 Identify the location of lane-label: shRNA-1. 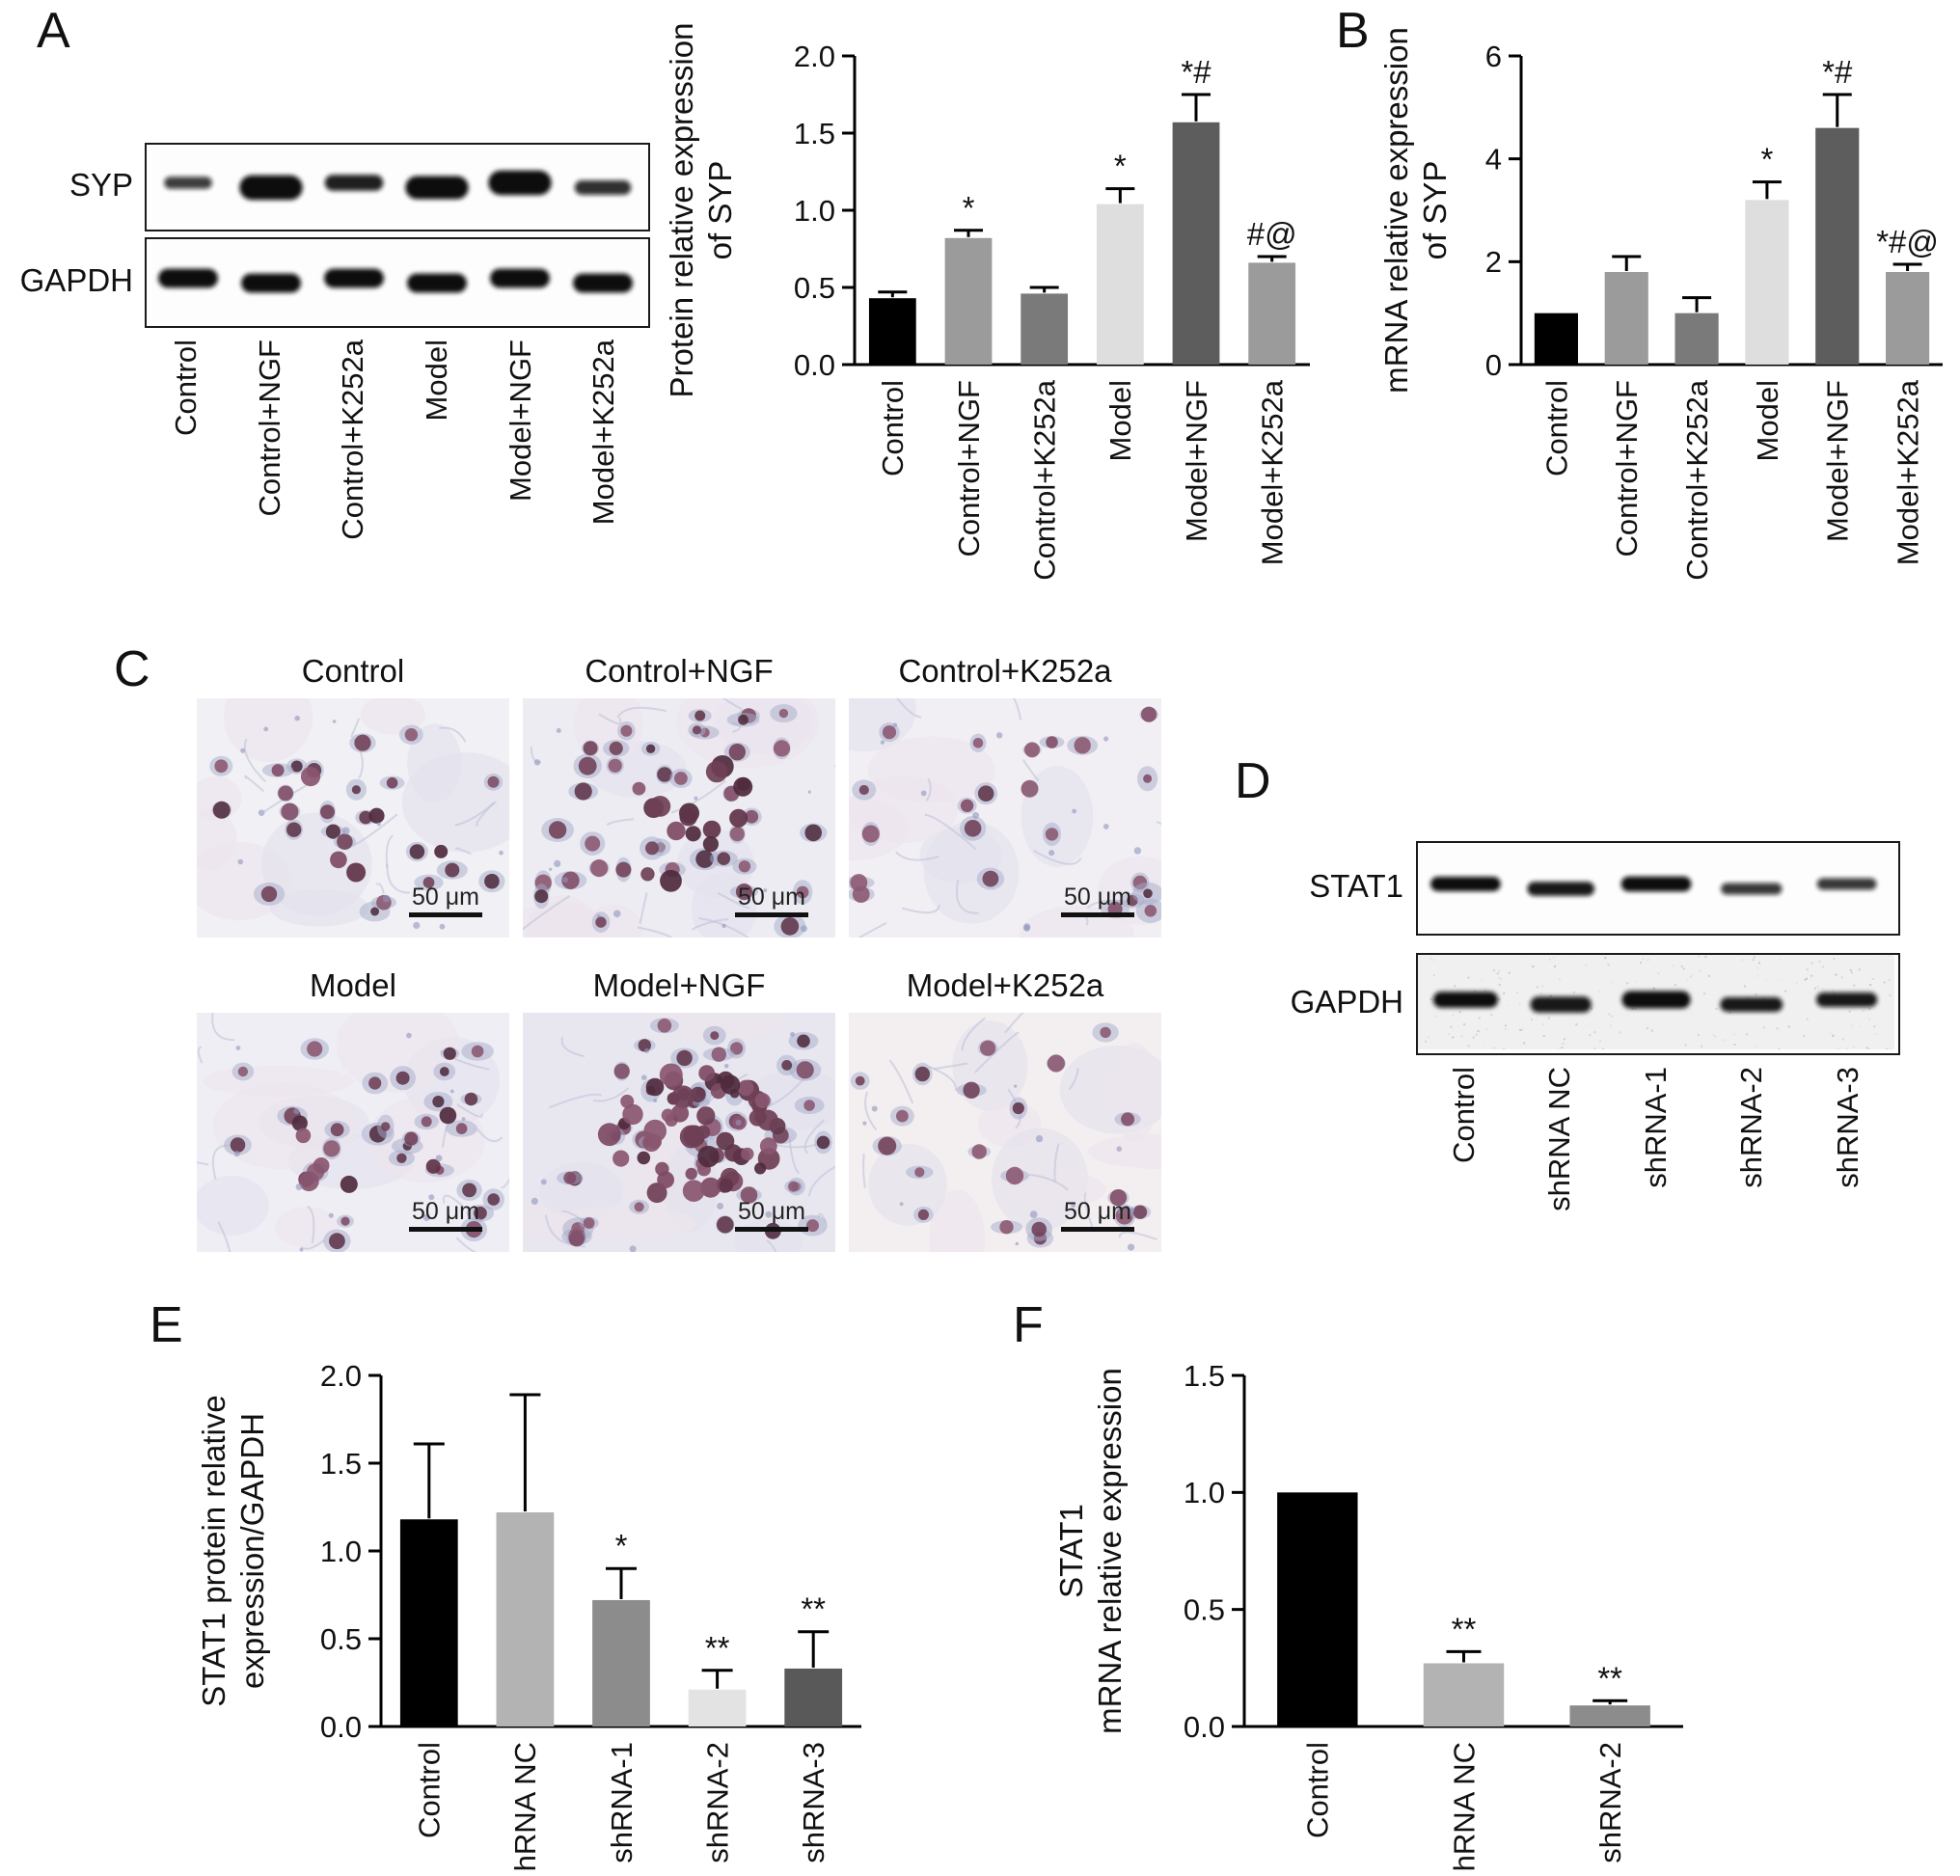
(1657, 1127).